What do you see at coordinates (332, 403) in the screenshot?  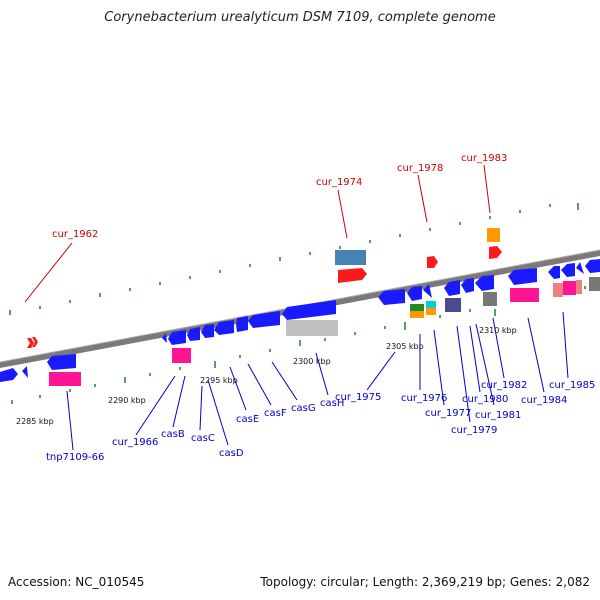 I see `gene-label: casH` at bounding box center [332, 403].